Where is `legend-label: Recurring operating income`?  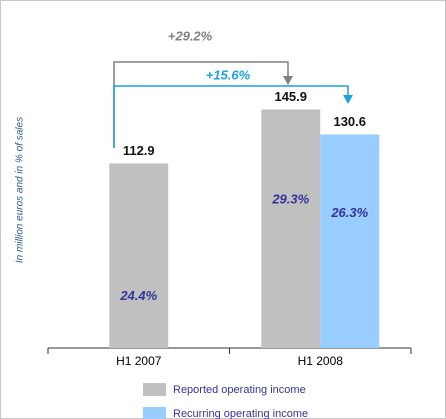
legend-label: Recurring operating income is located at coordinates (240, 413).